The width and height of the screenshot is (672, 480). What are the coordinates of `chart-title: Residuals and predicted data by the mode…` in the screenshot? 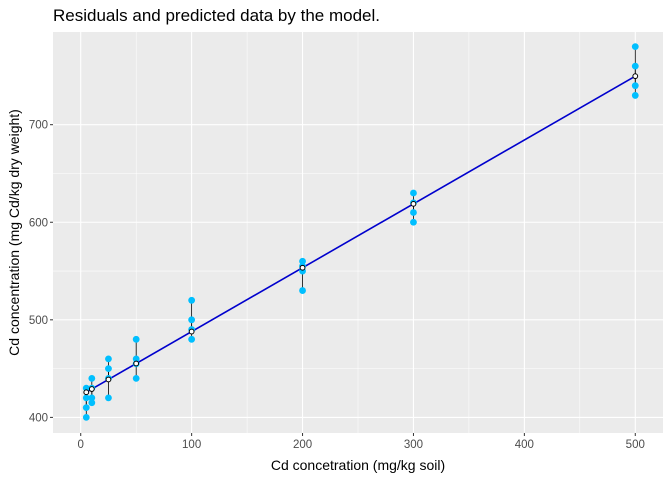 It's located at (216, 15).